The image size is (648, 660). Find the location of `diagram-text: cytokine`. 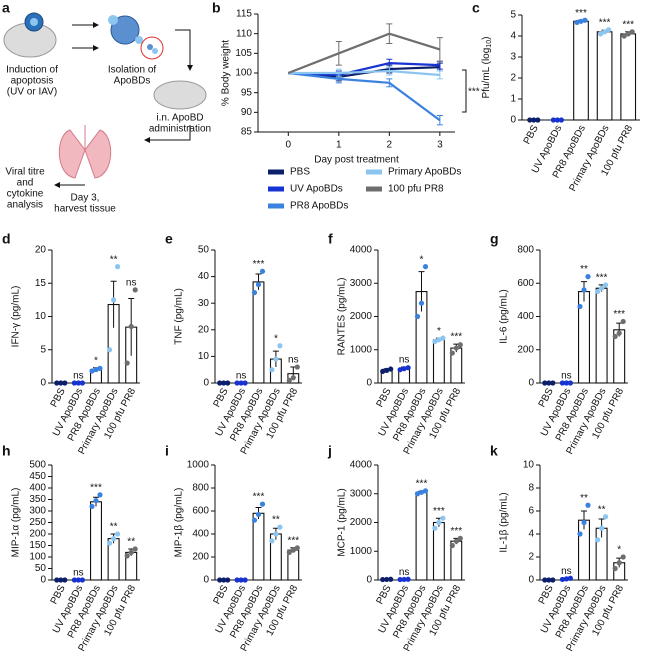

diagram-text: cytokine is located at coordinates (25, 194).